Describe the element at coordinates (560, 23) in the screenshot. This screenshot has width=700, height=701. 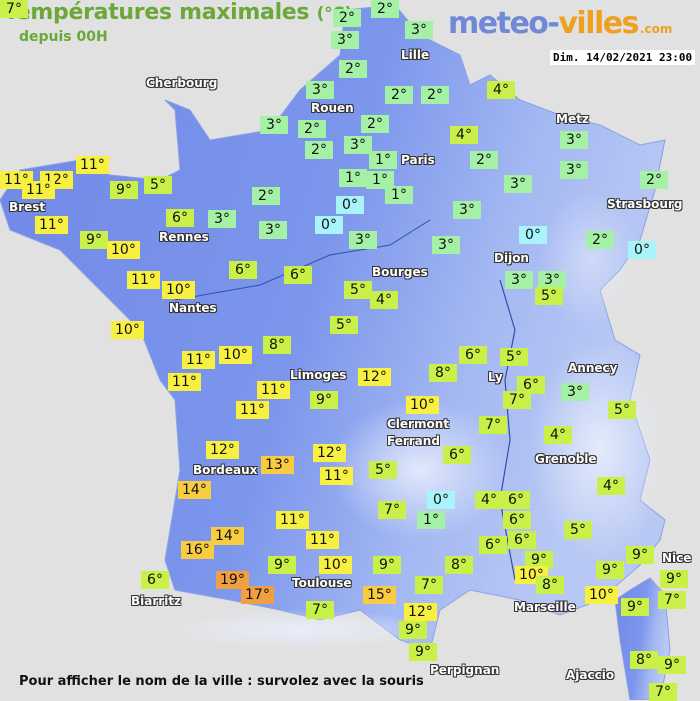
I see `site-logo: meteo-villes .com` at that location.